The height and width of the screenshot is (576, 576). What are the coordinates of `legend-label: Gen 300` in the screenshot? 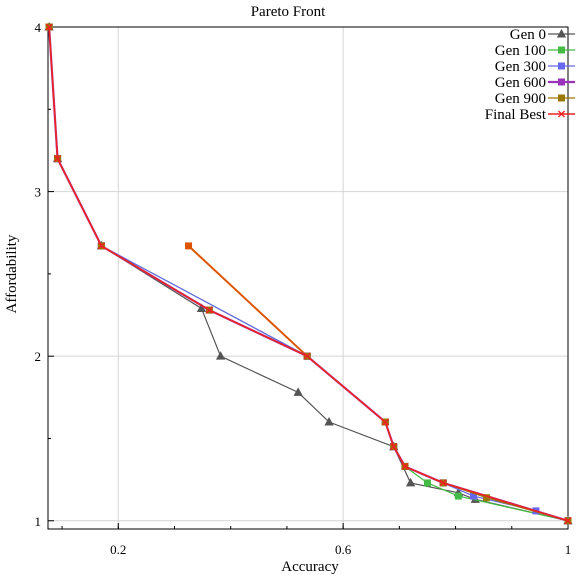 It's located at (520, 67).